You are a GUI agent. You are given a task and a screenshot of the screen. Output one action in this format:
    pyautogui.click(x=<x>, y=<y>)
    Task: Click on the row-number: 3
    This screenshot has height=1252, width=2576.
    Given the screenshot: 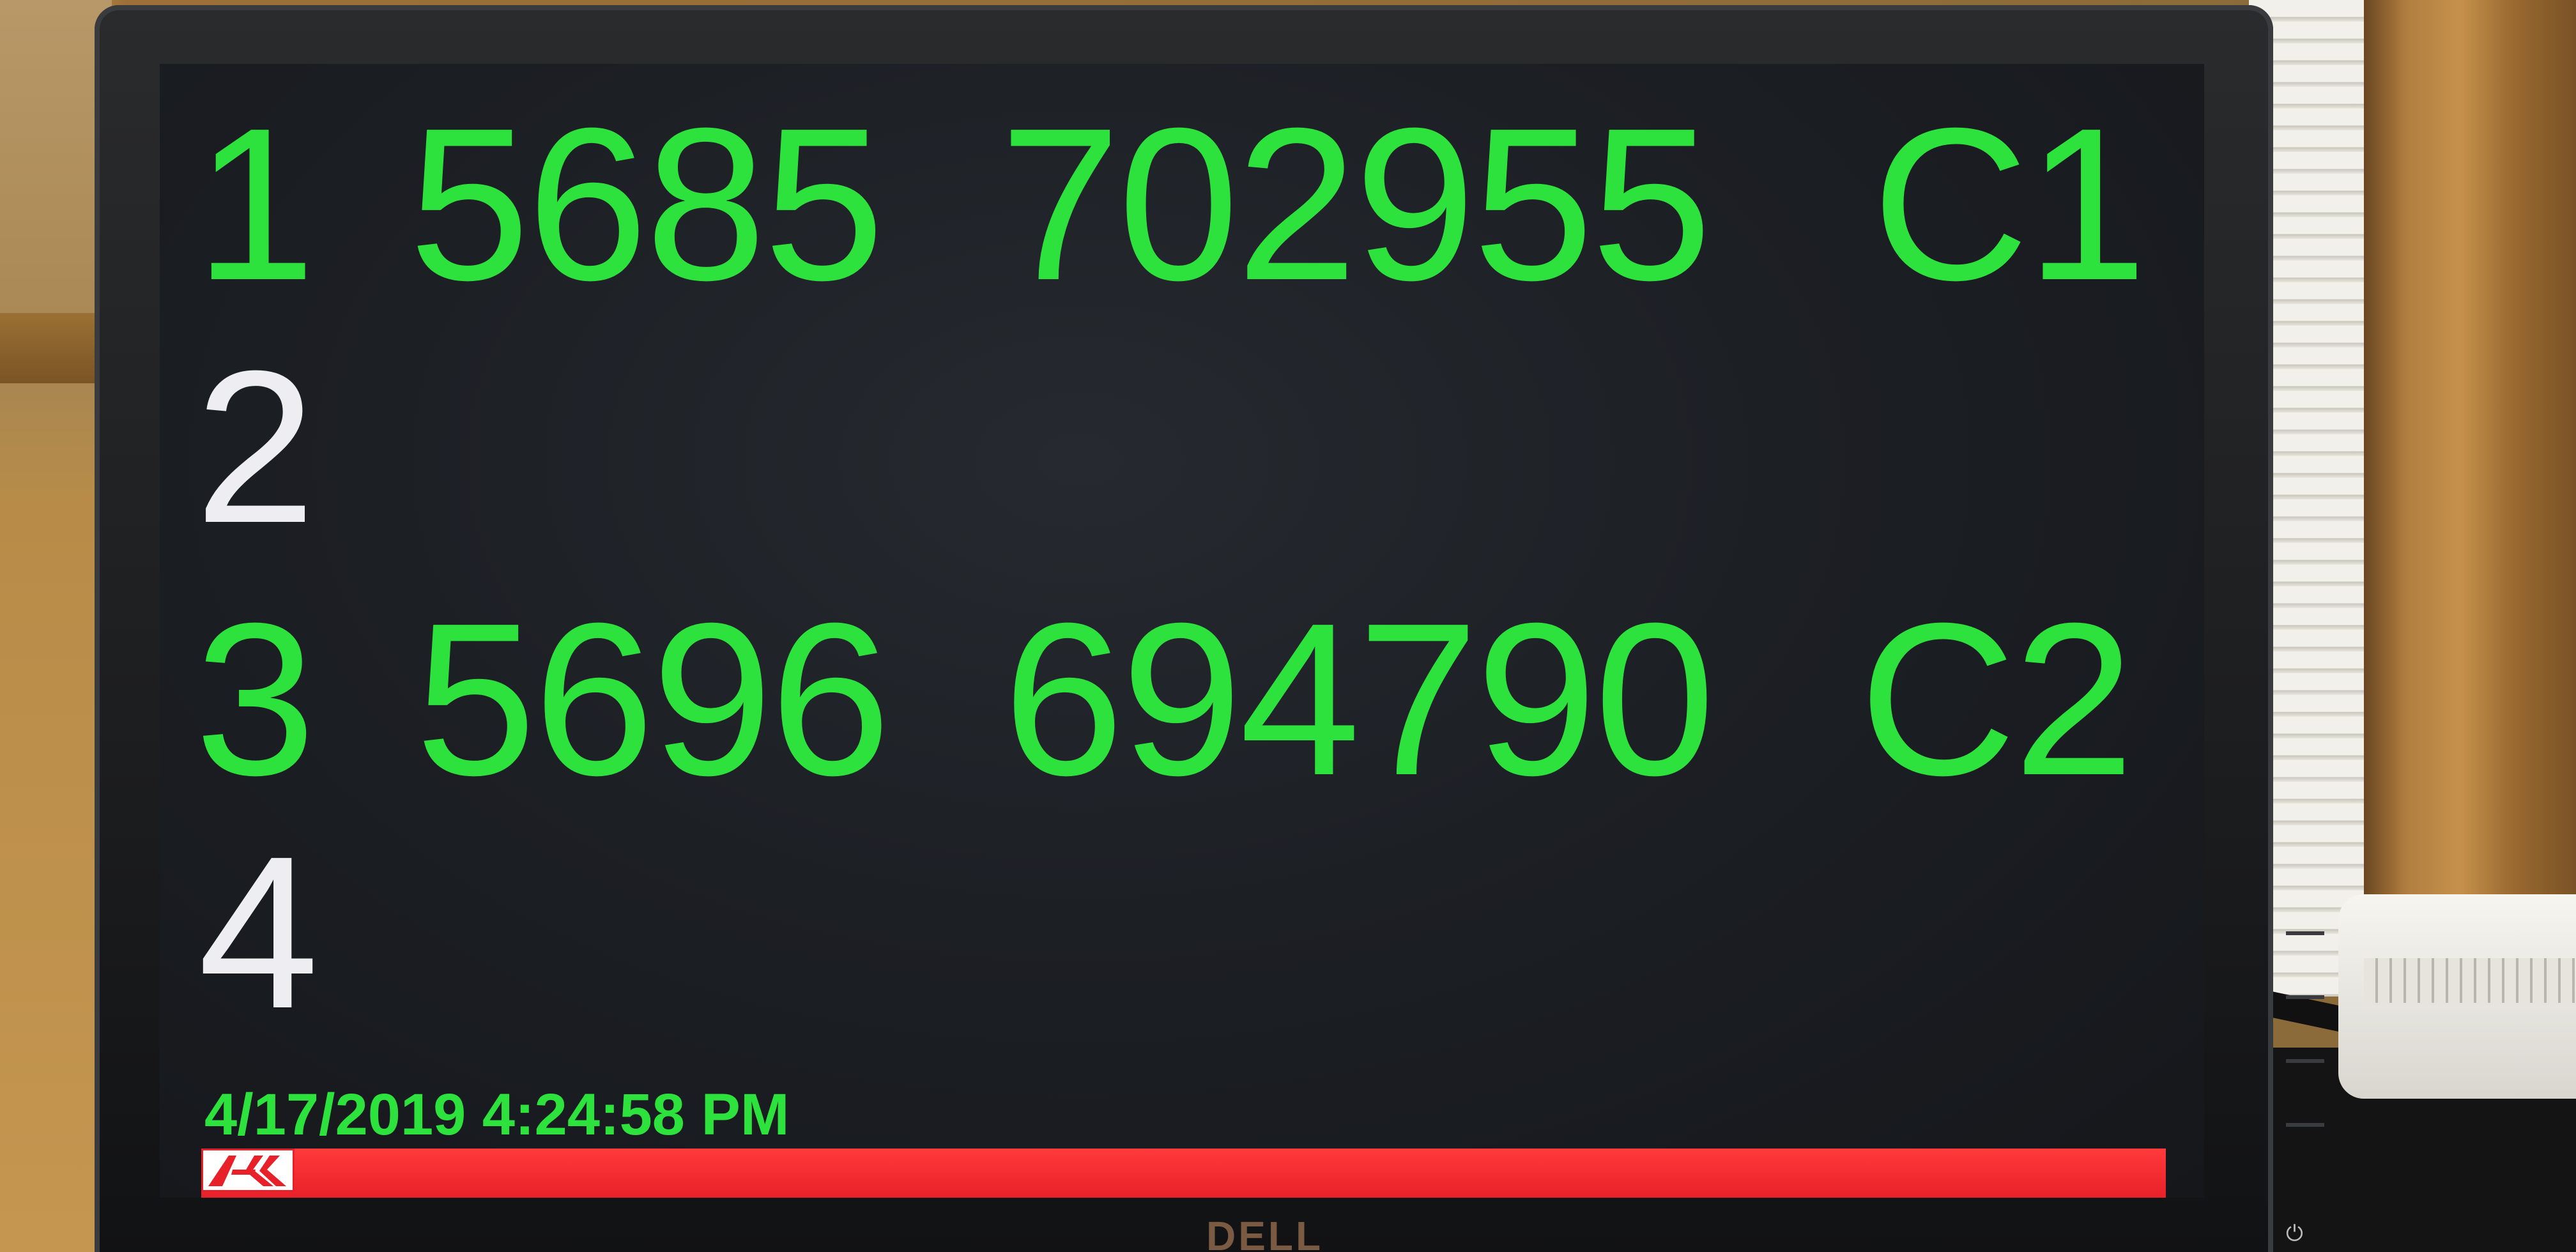 What is the action you would take?
    pyautogui.click(x=255, y=699)
    